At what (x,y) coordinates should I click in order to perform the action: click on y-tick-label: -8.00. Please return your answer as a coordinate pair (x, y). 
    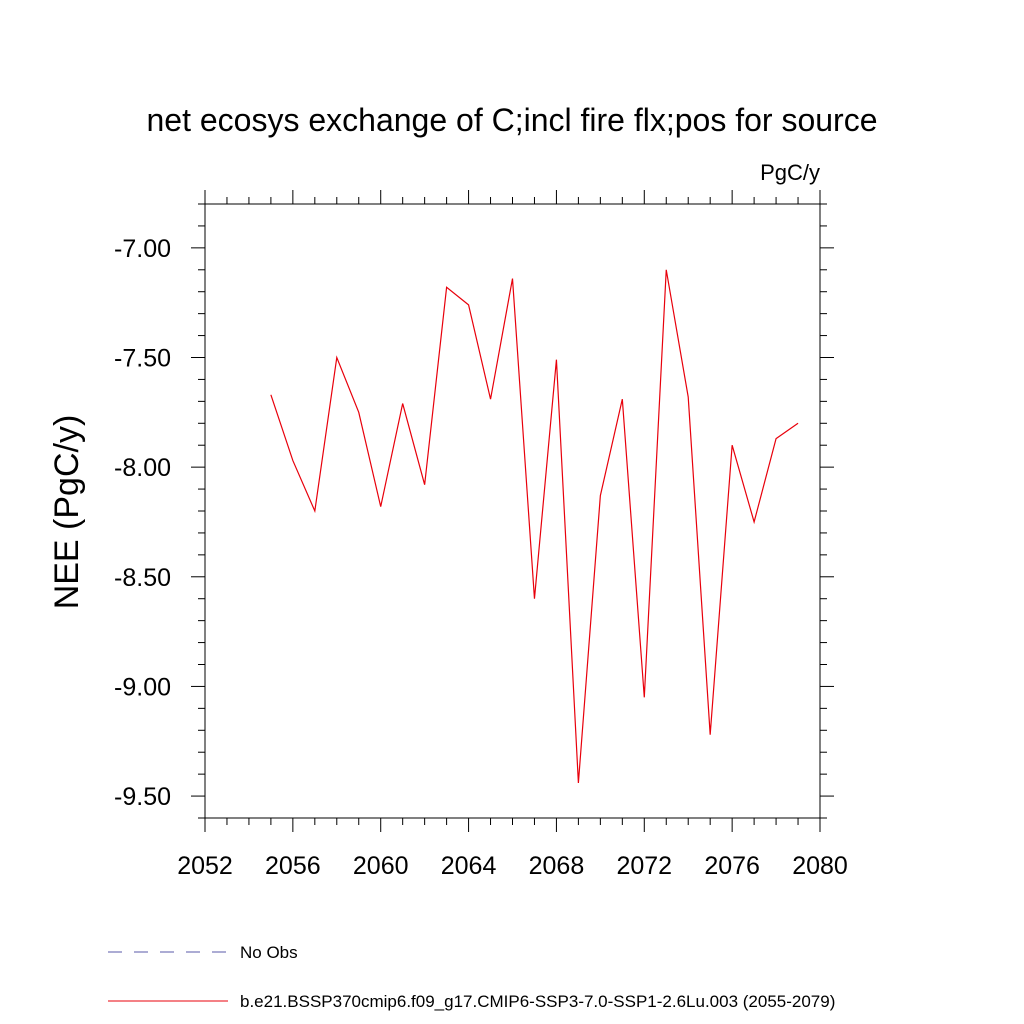
    Looking at the image, I should click on (142, 468).